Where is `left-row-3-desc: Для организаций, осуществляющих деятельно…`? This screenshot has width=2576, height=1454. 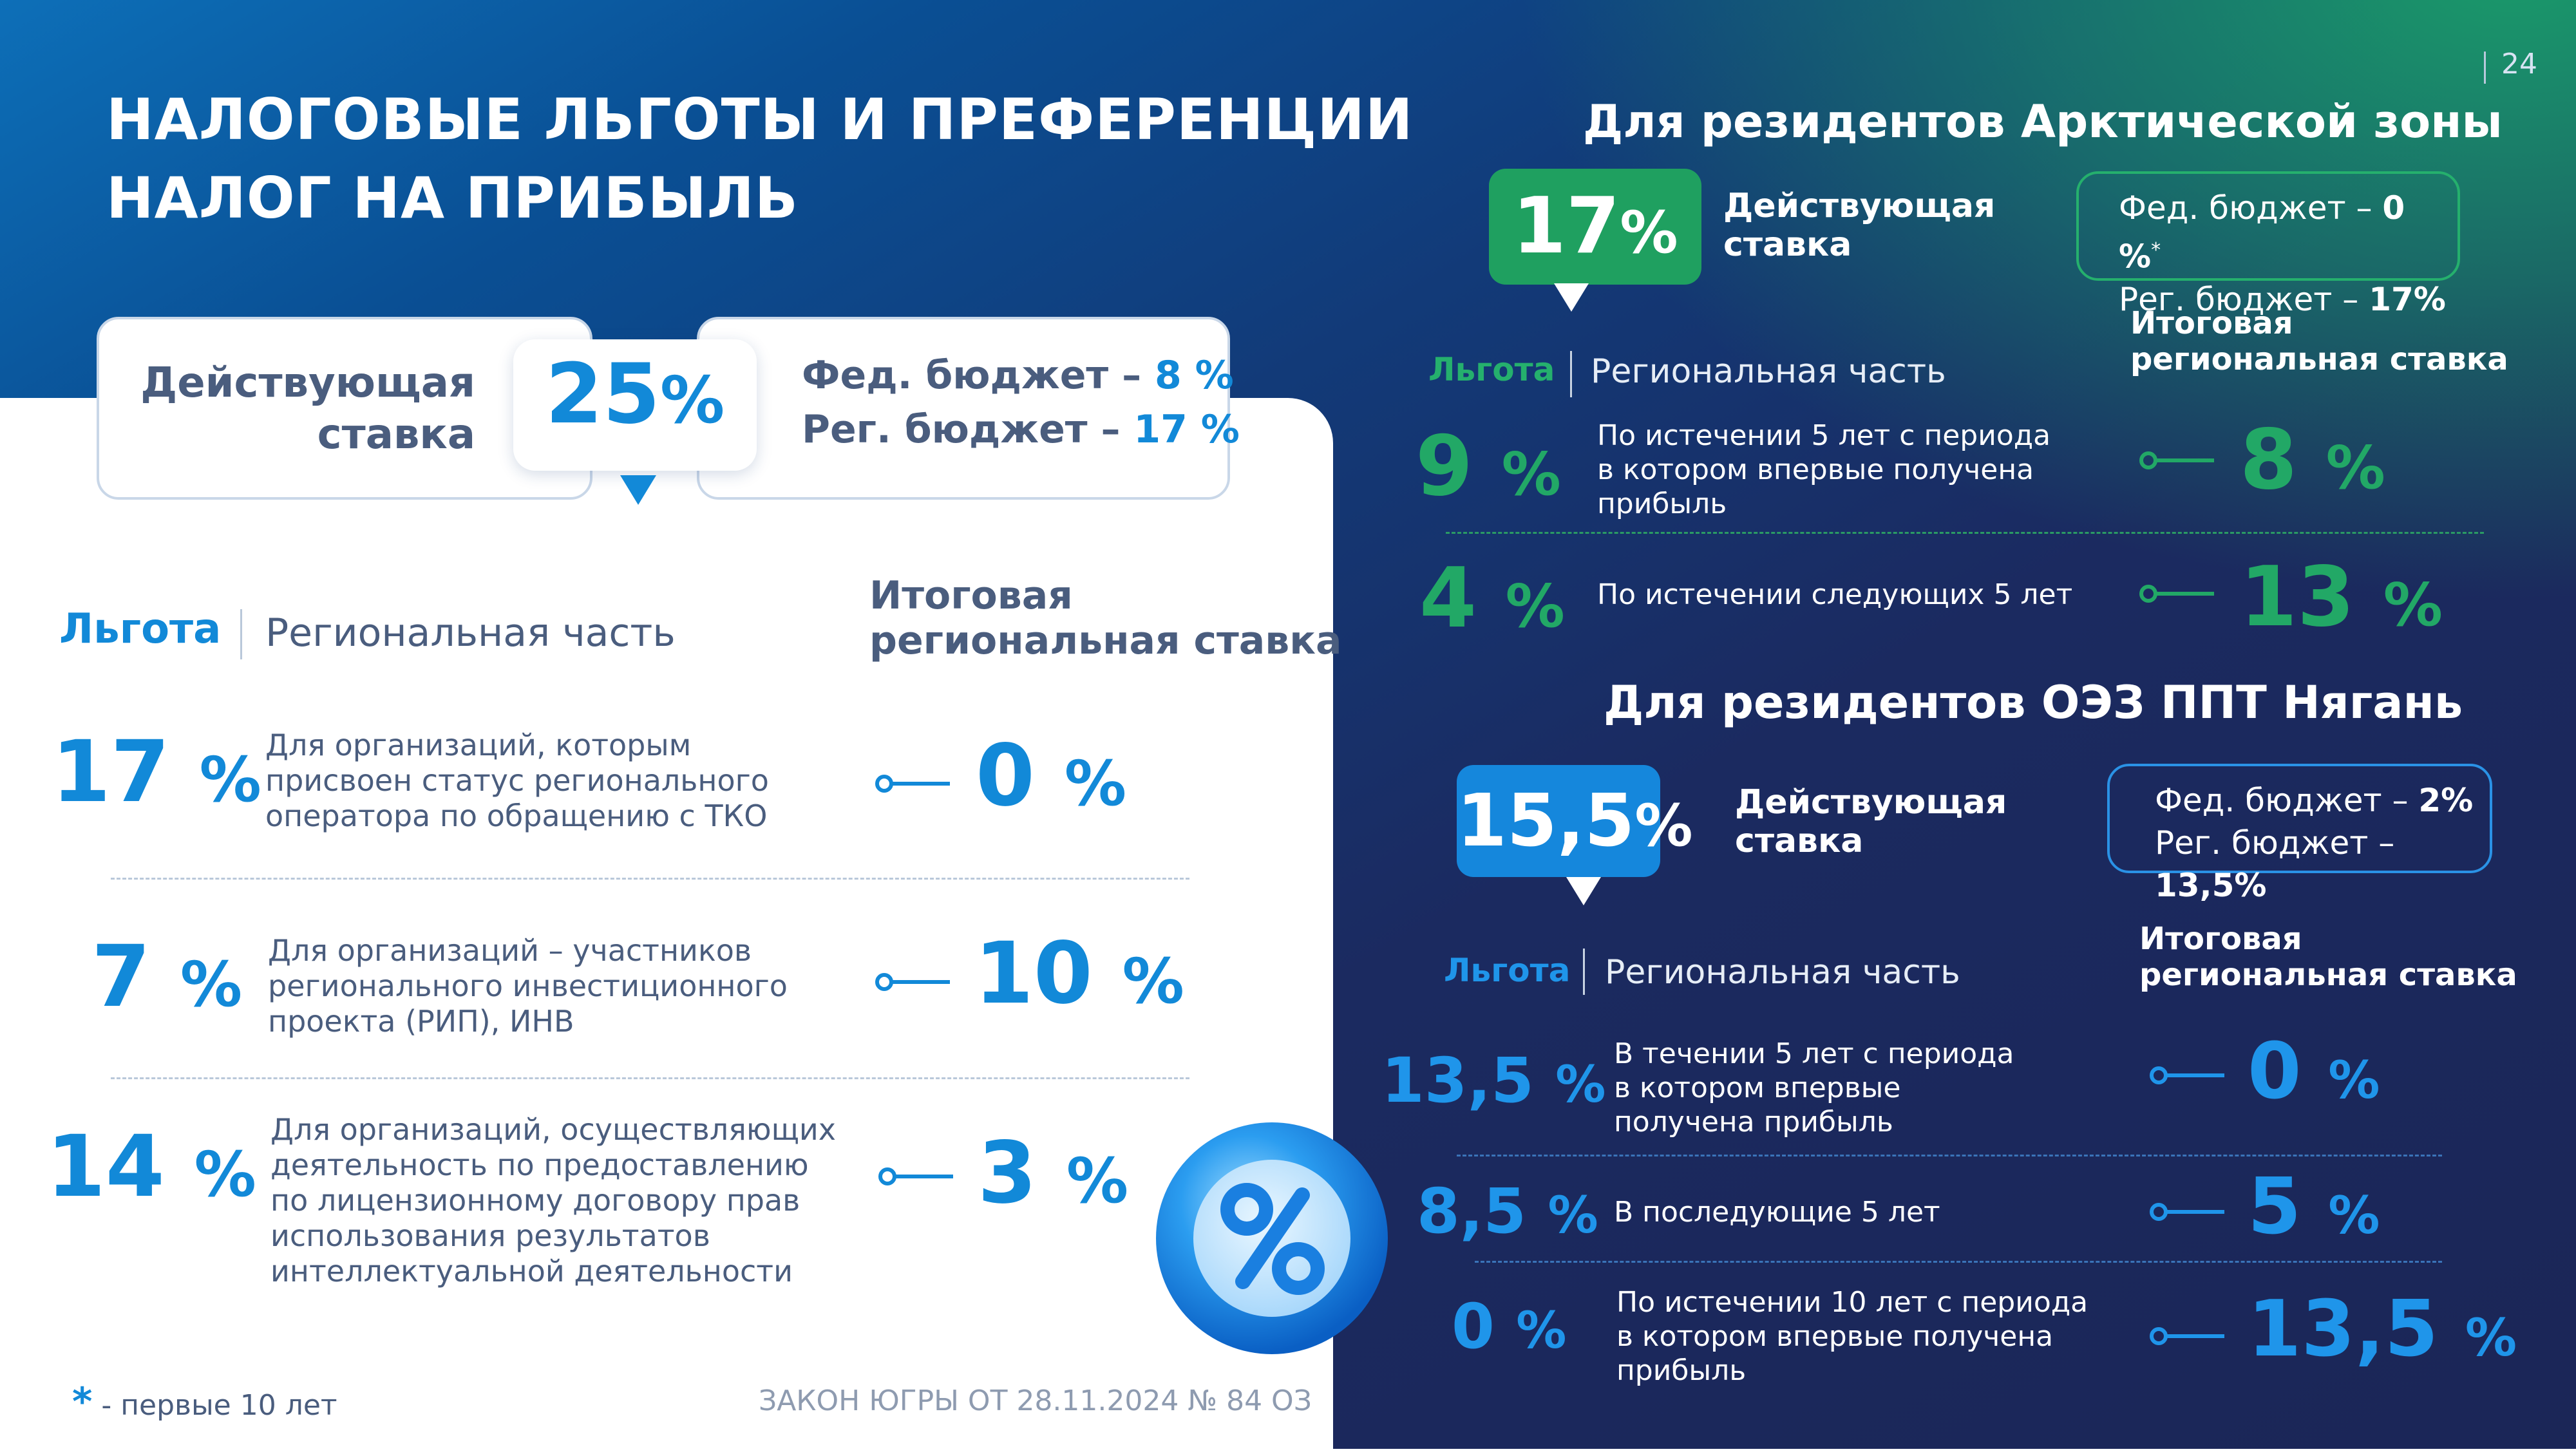 left-row-3-desc: Для организаций, осуществляющих деятельно… is located at coordinates (554, 1200).